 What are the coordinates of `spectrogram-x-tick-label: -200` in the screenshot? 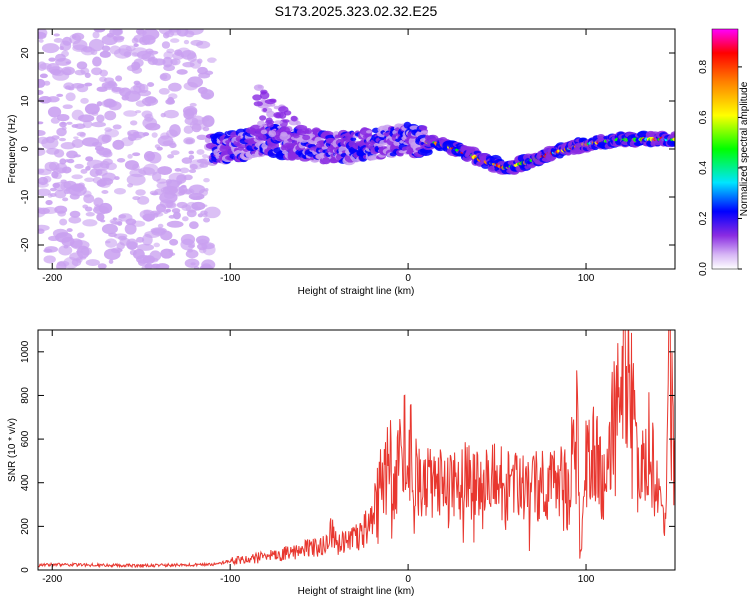 It's located at (52, 278).